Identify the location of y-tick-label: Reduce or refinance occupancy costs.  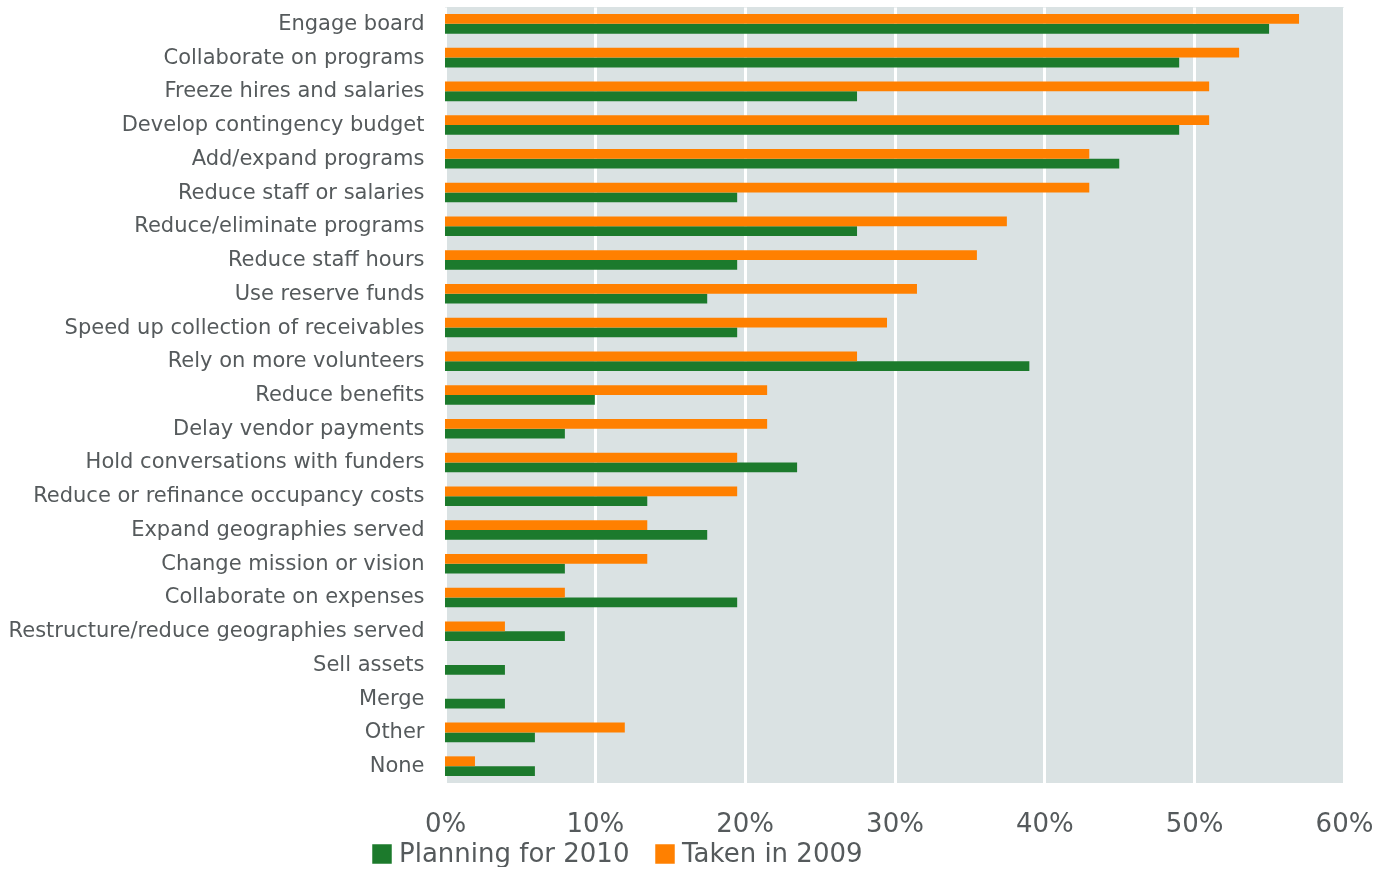
(229, 495).